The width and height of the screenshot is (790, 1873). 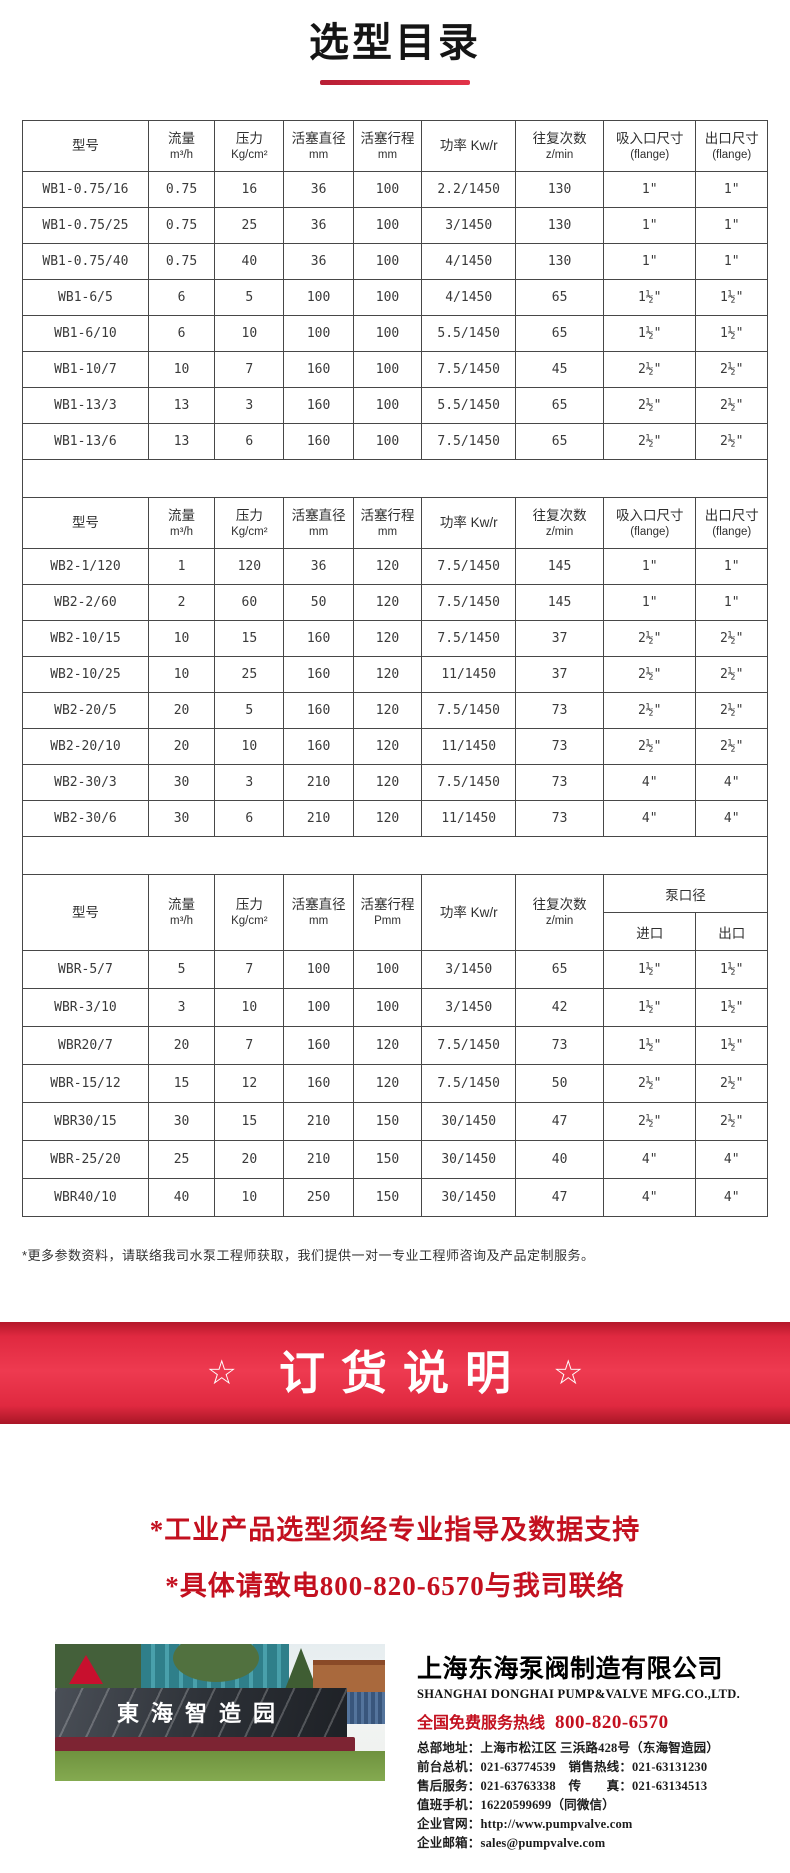 What do you see at coordinates (249, 225) in the screenshot?
I see `table-cell: 25` at bounding box center [249, 225].